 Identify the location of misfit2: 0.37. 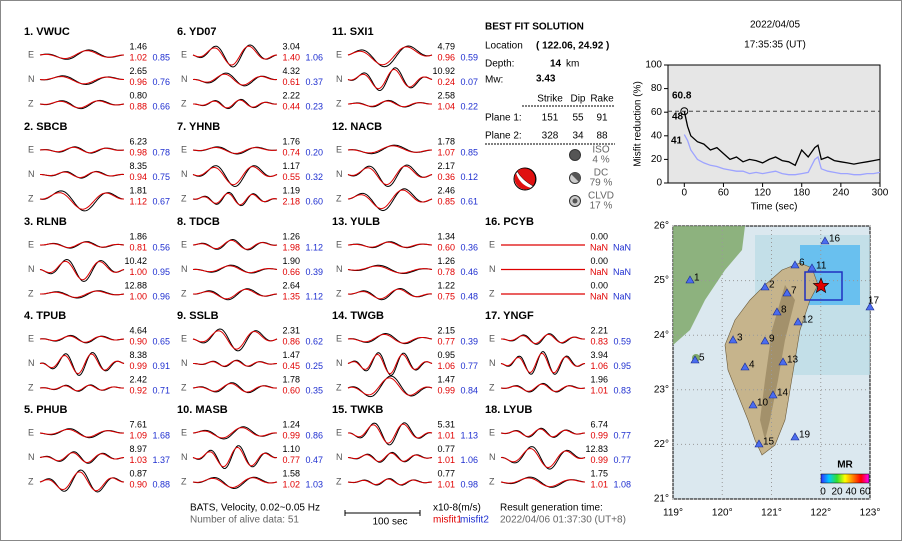
(314, 82).